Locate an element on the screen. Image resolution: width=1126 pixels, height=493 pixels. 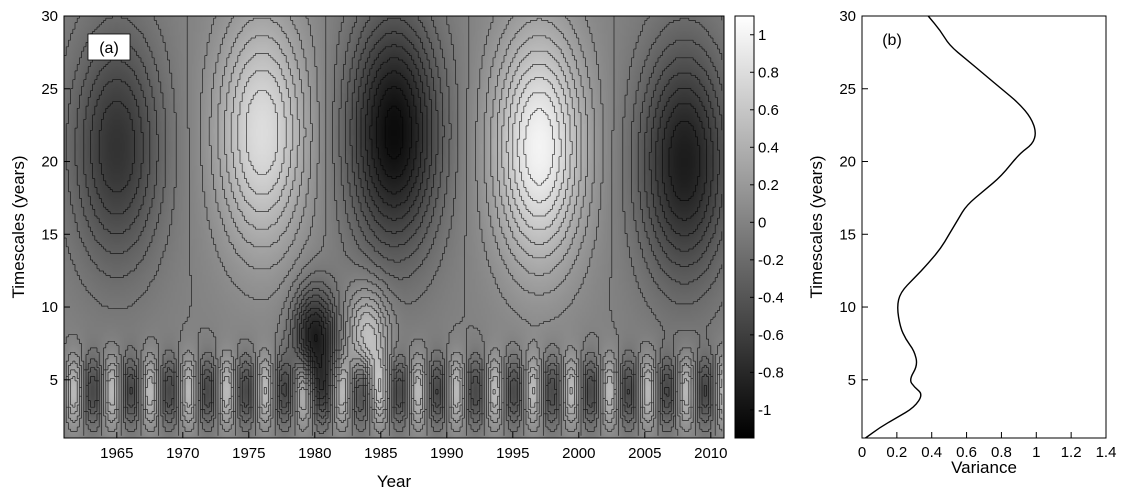
contour-x-tick-label: 1970 is located at coordinates (182, 453).